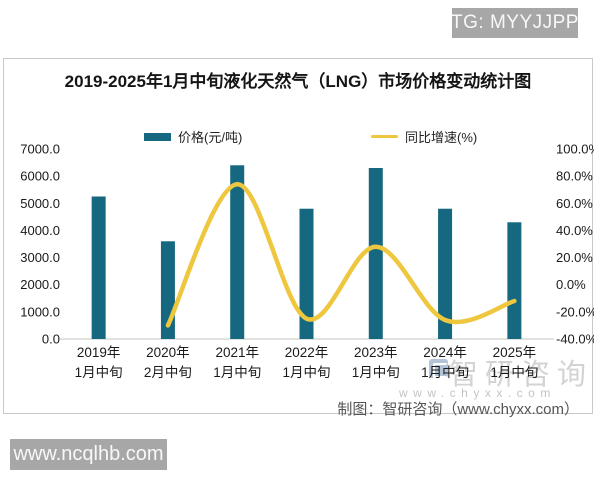 The height and width of the screenshot is (480, 600). Describe the element at coordinates (575, 149) in the screenshot. I see `right-axis-tick: 100.0%` at that location.